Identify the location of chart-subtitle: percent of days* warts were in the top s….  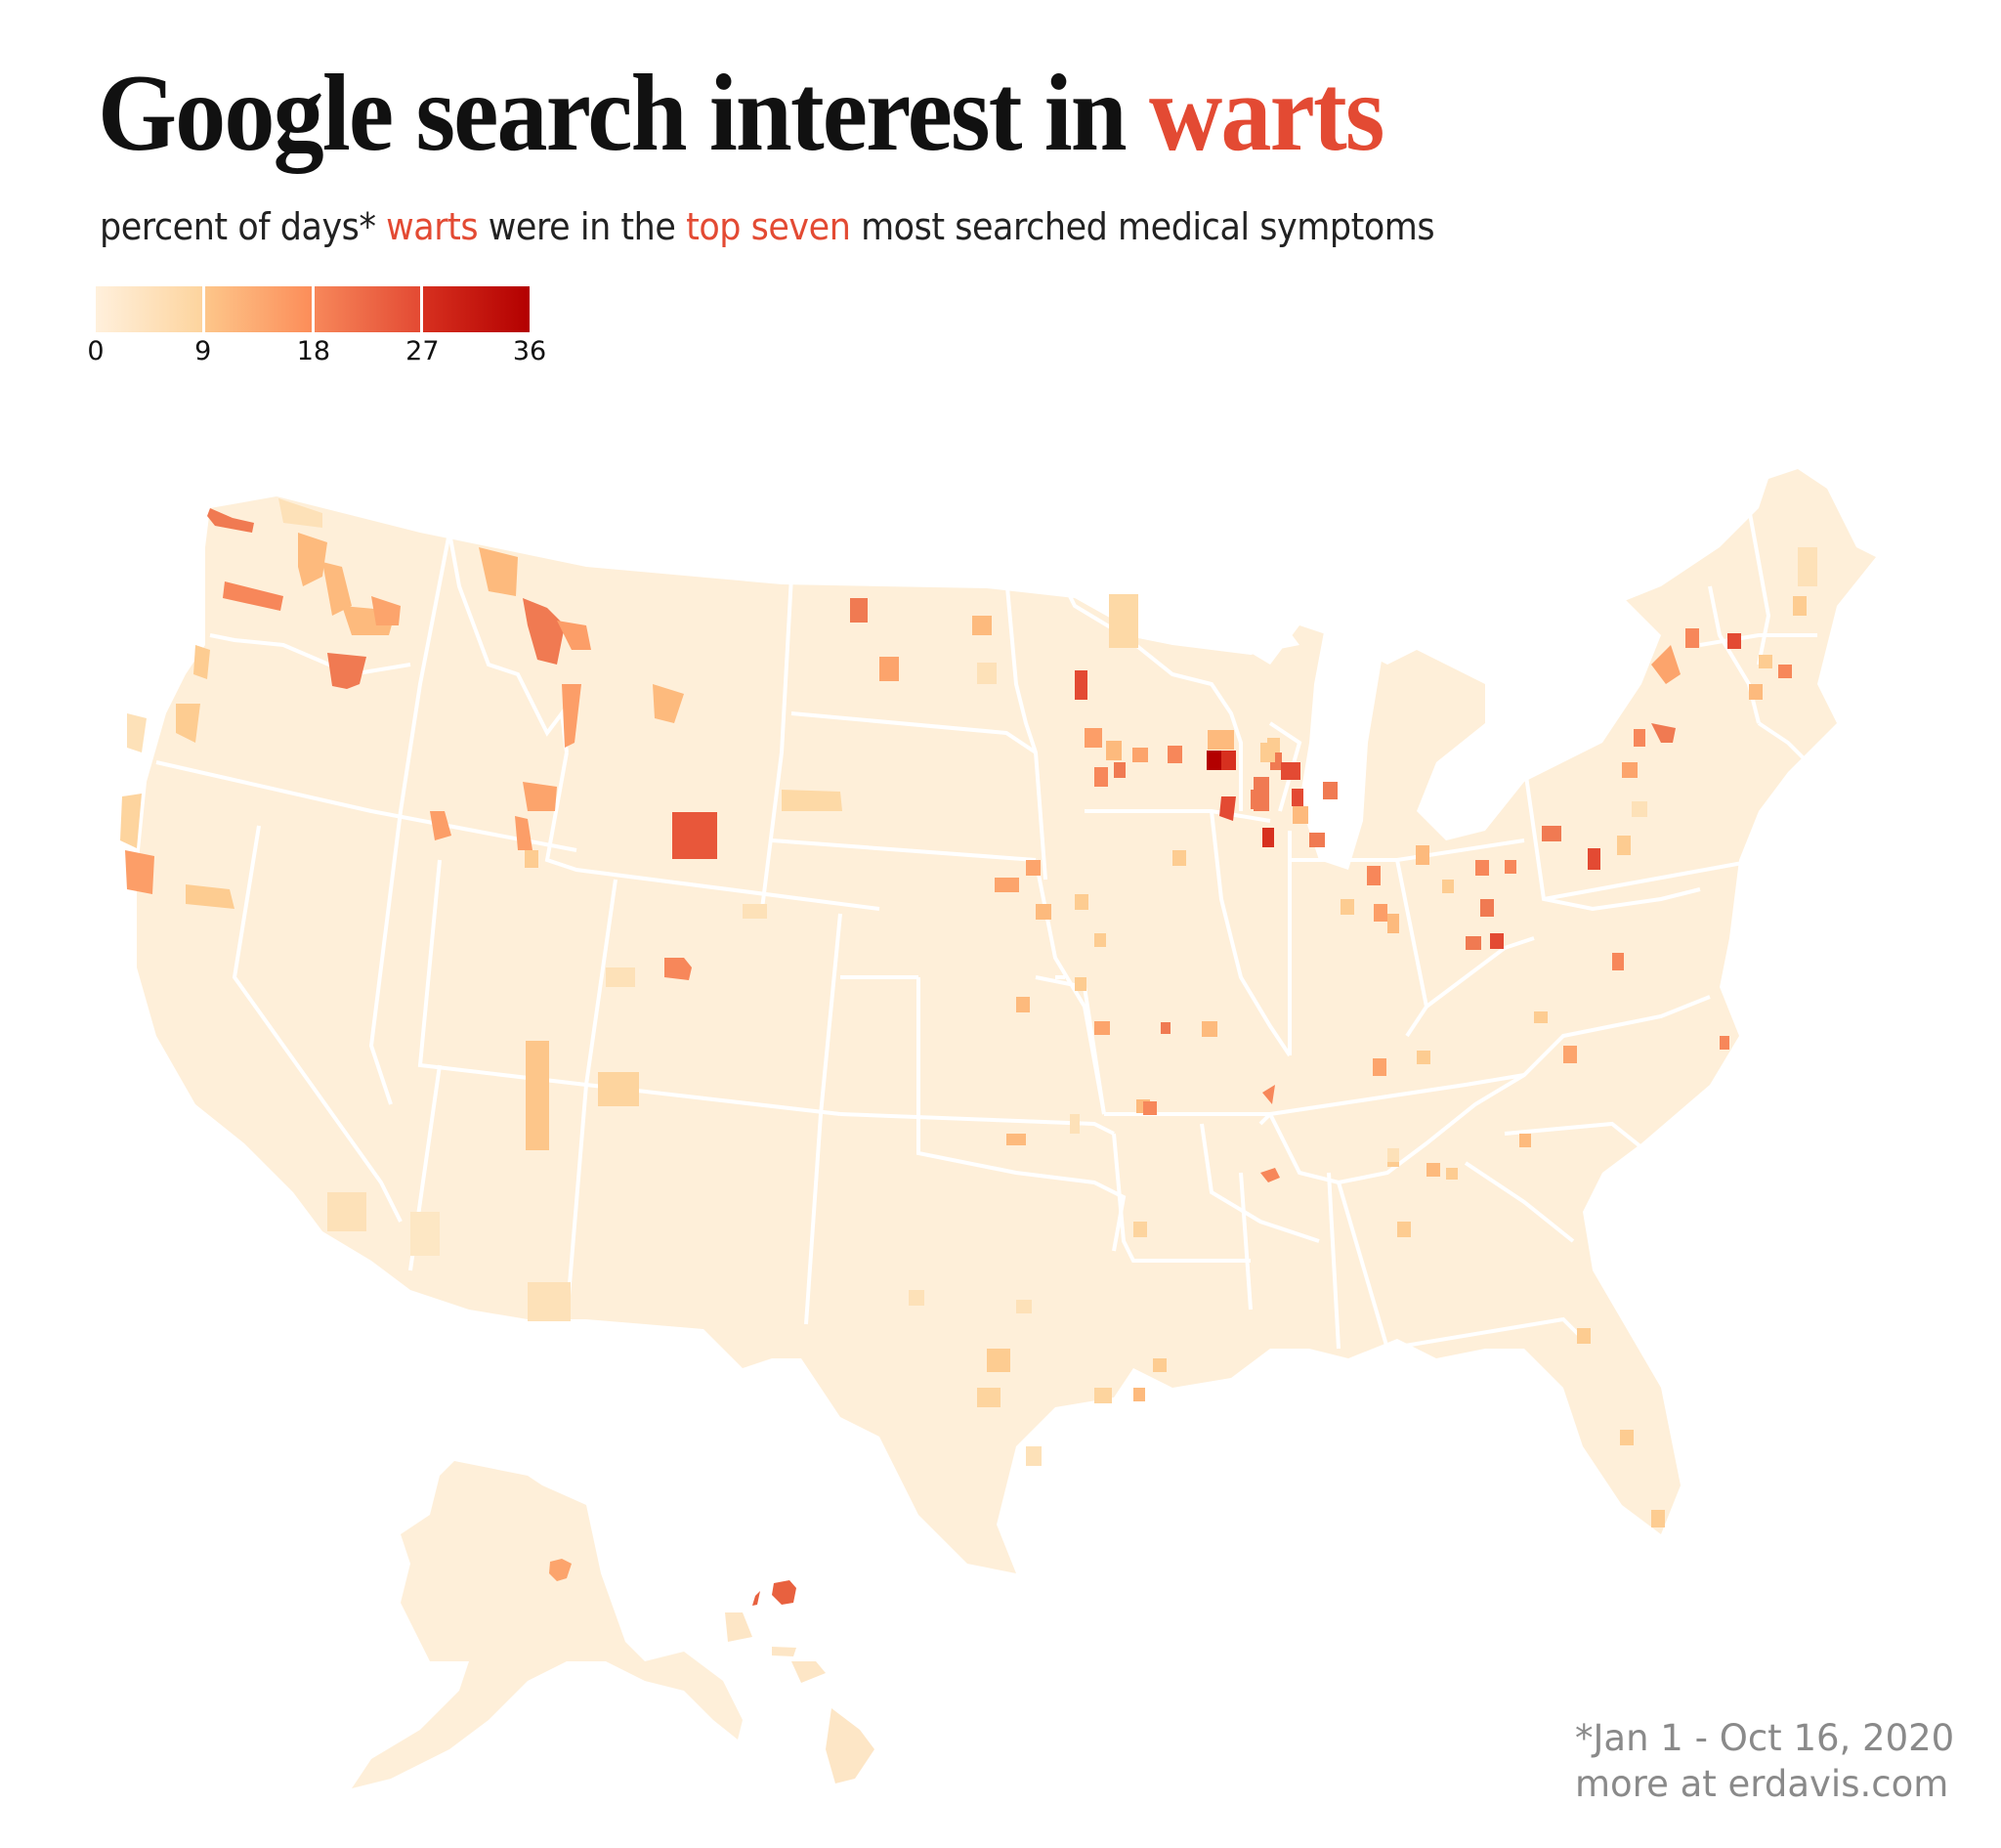
(767, 226).